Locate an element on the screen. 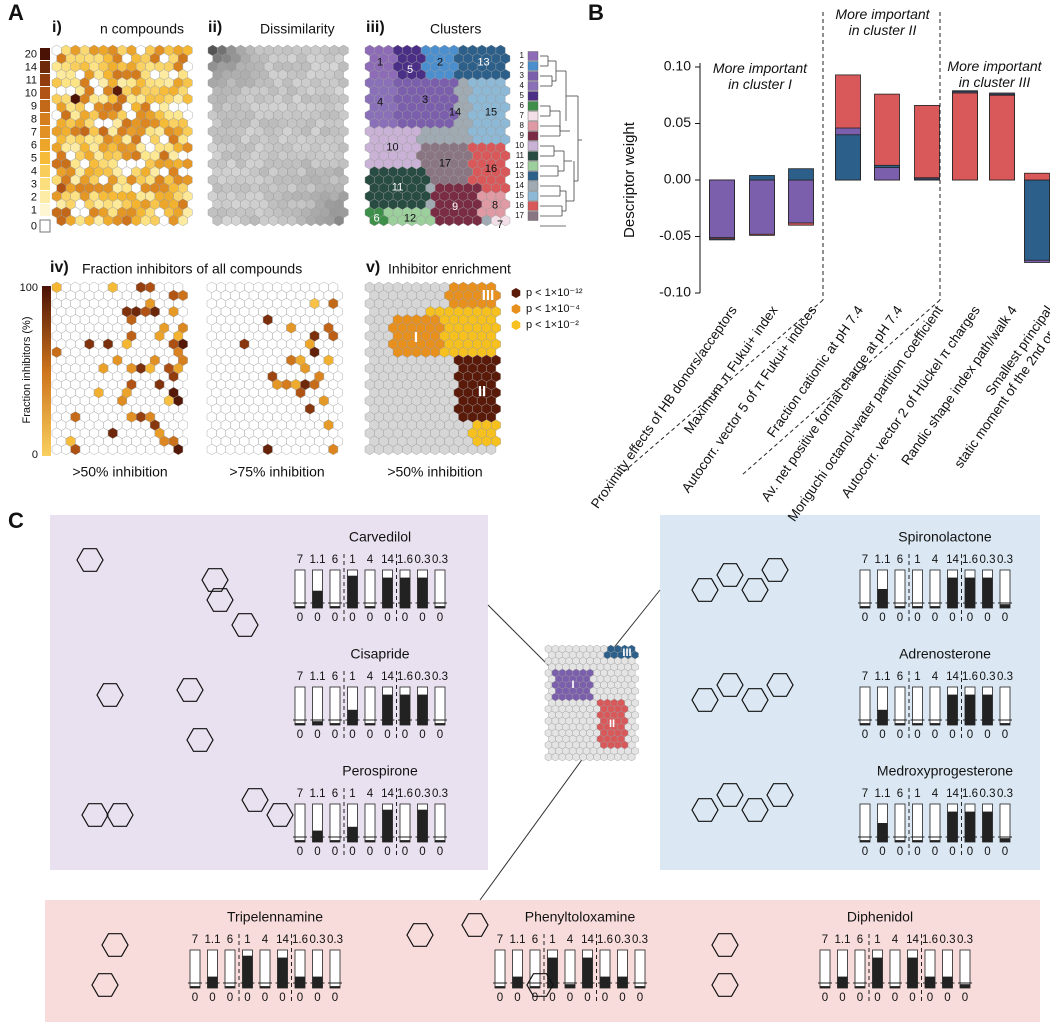 The image size is (1050, 1033). cluster-swatch-label: 8 is located at coordinates (522, 125).